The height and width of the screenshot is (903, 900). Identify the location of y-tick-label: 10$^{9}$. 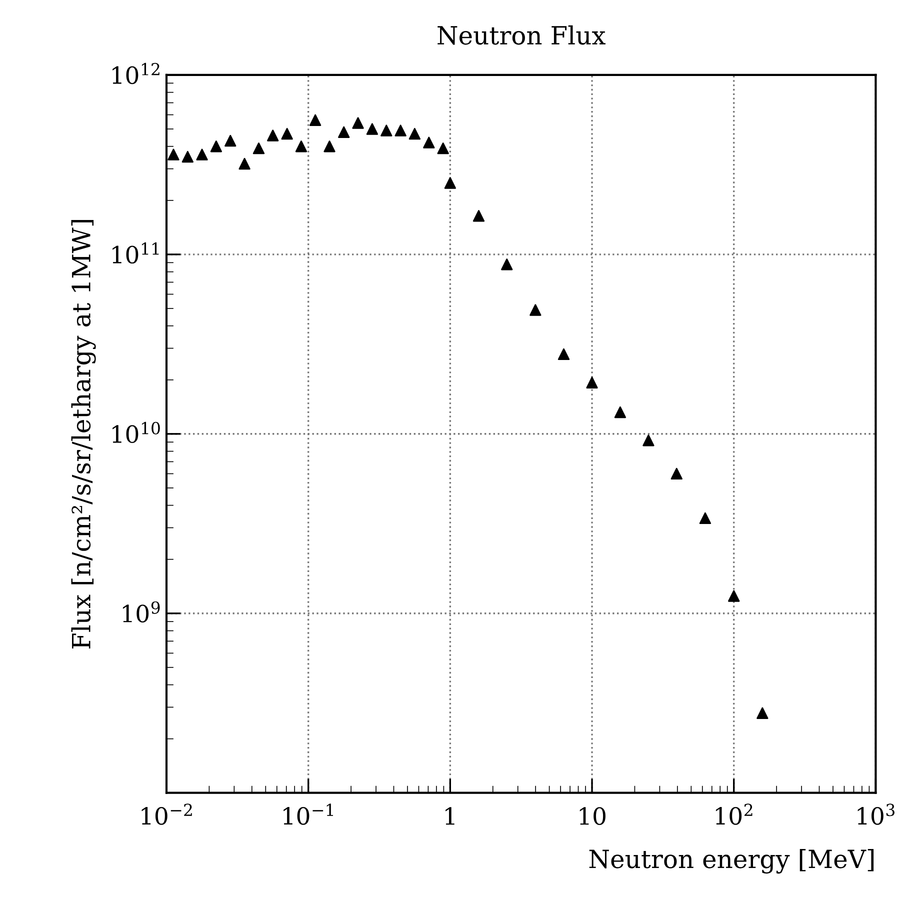
(141, 611).